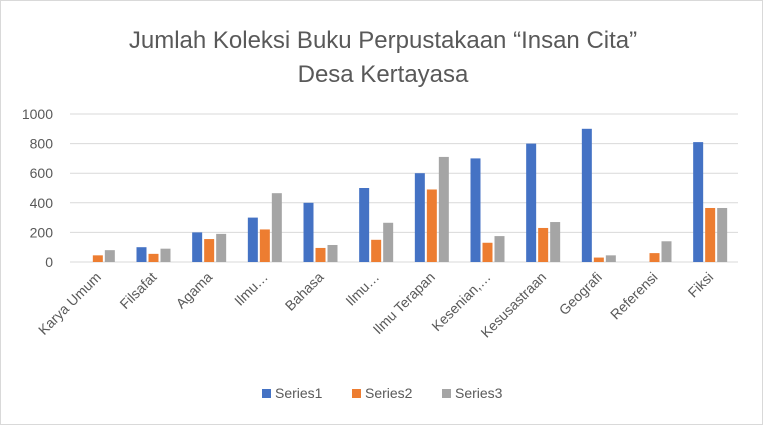 The height and width of the screenshot is (425, 763). What do you see at coordinates (446, 393) in the screenshot?
I see `legend-swatch-series3` at bounding box center [446, 393].